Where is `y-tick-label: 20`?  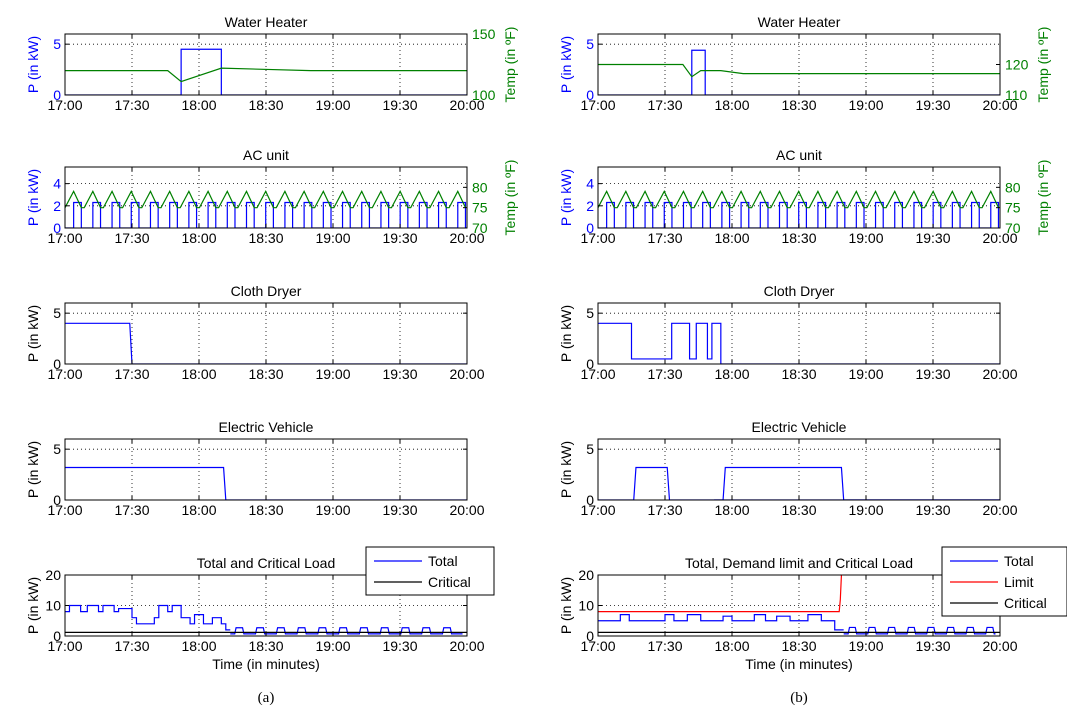
y-tick-label: 20 is located at coordinates (53, 575).